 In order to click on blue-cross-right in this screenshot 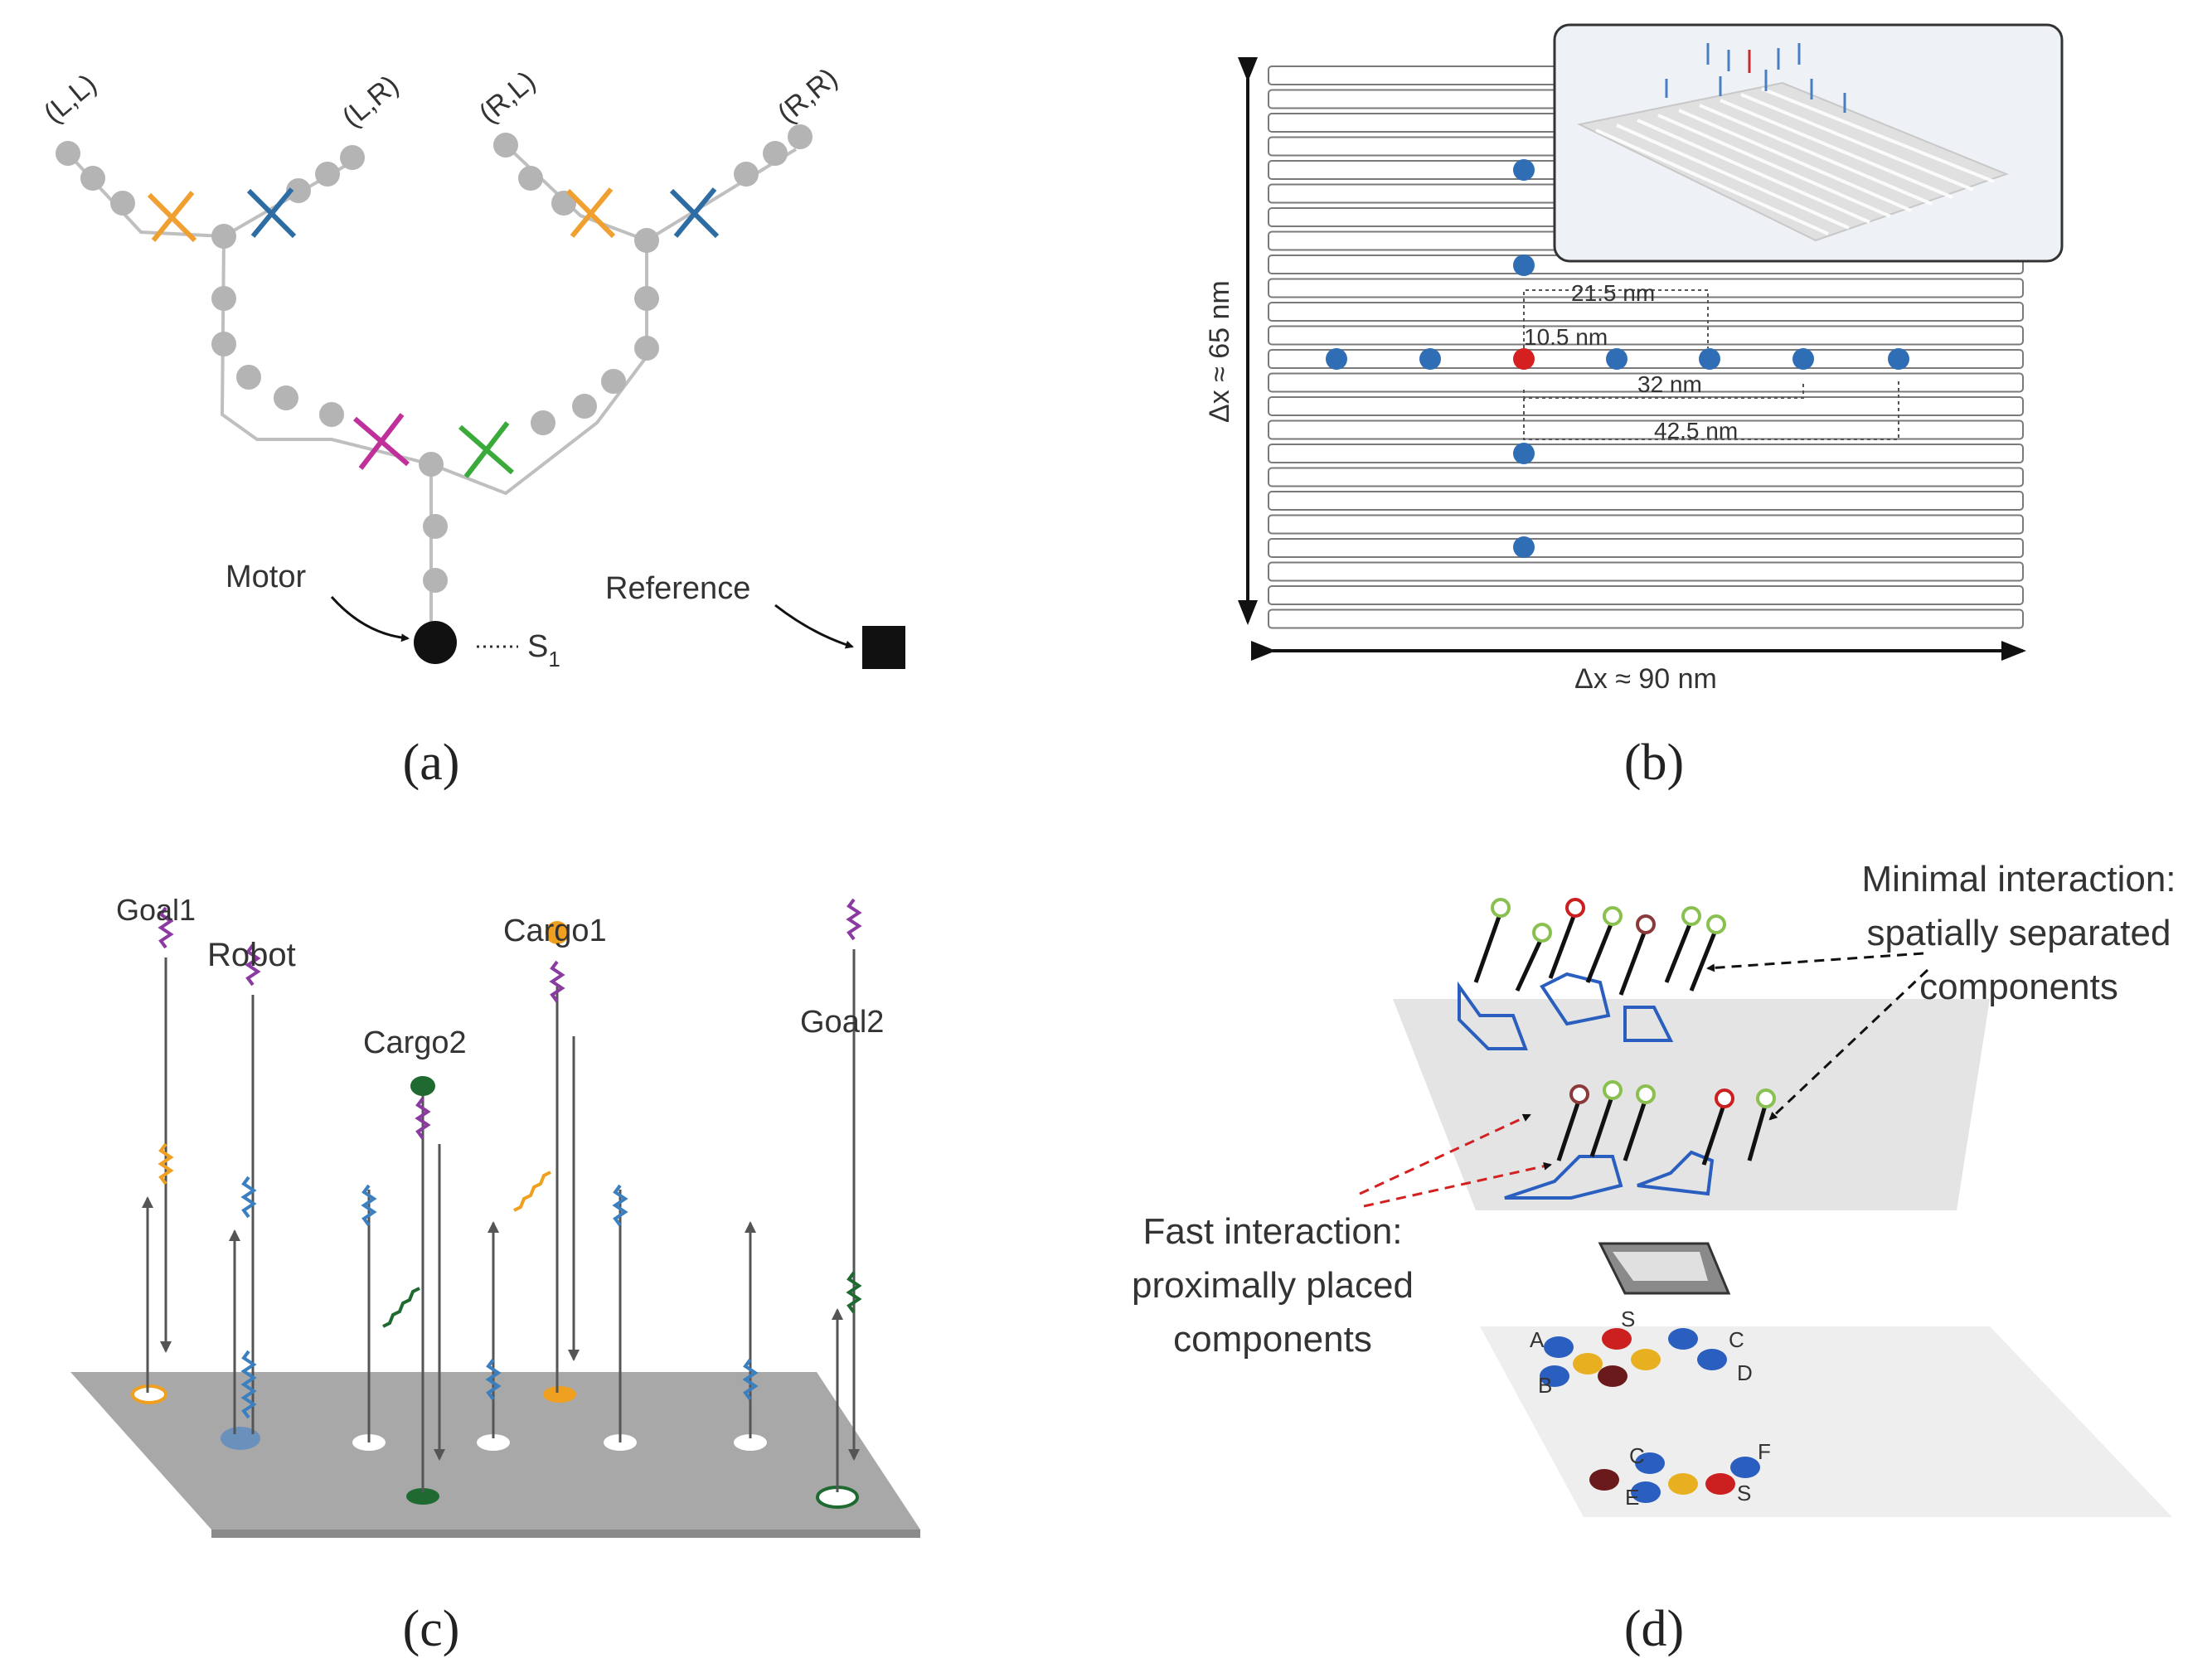, I will do `click(694, 213)`.